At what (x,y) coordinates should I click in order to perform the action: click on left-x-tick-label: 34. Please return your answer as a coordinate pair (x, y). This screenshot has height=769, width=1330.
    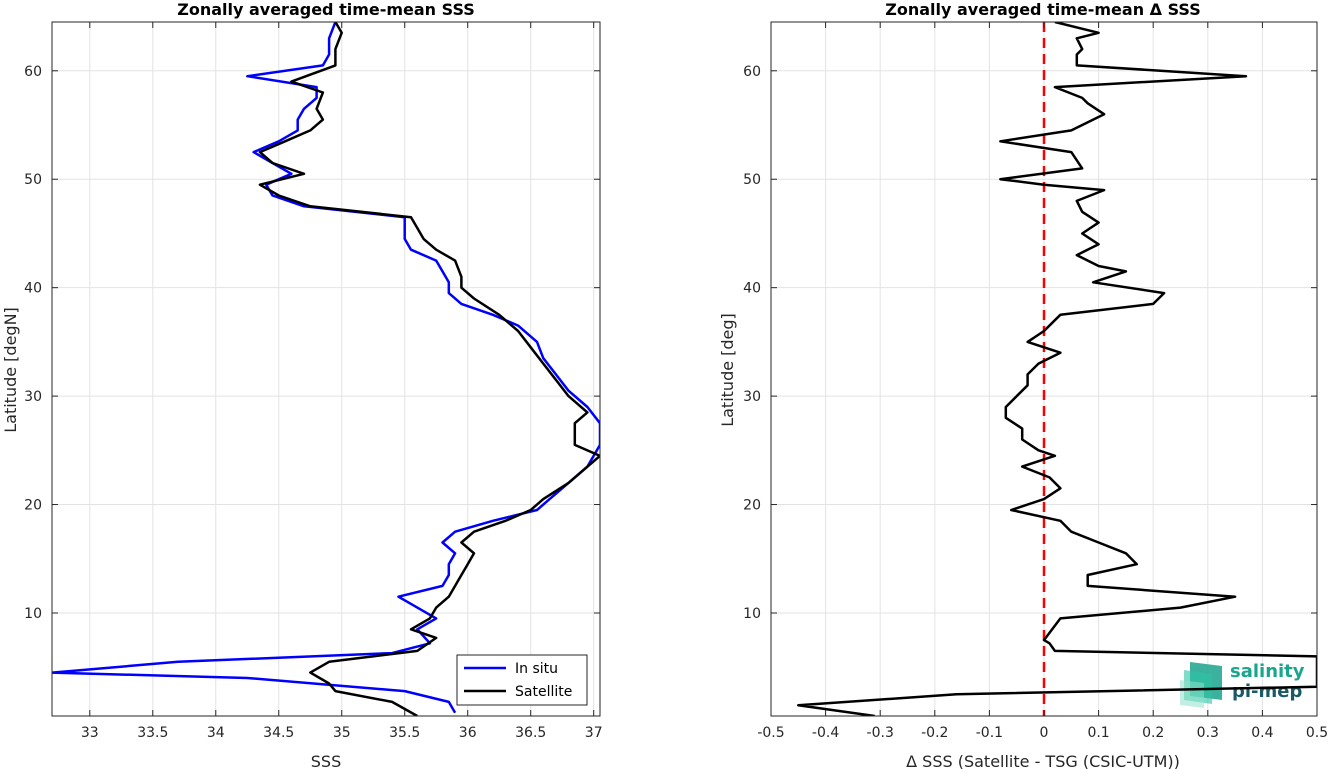
    Looking at the image, I should click on (216, 733).